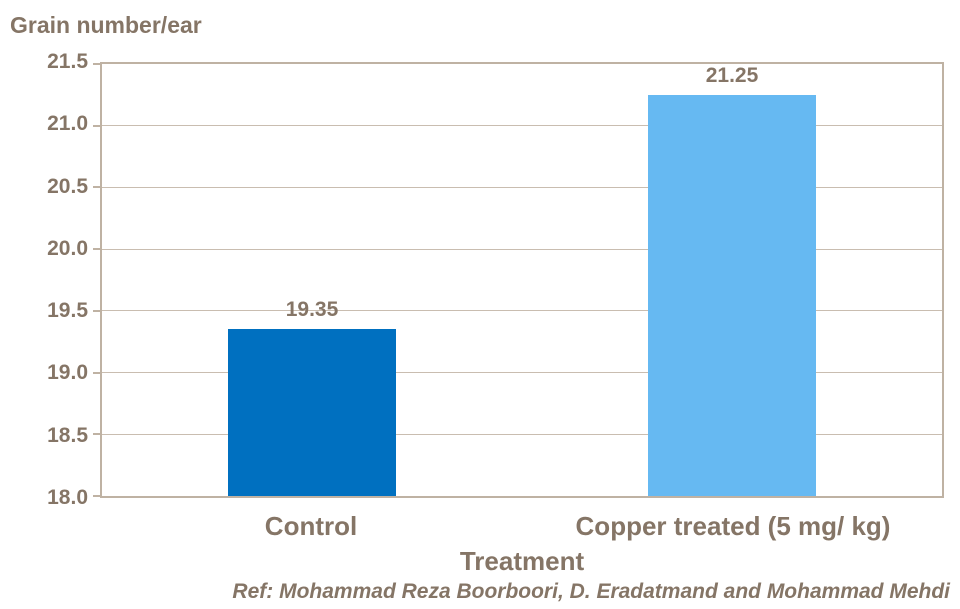 Image resolution: width=960 pixels, height=609 pixels. Describe the element at coordinates (67, 435) in the screenshot. I see `y-tick-label: 18.5` at that location.